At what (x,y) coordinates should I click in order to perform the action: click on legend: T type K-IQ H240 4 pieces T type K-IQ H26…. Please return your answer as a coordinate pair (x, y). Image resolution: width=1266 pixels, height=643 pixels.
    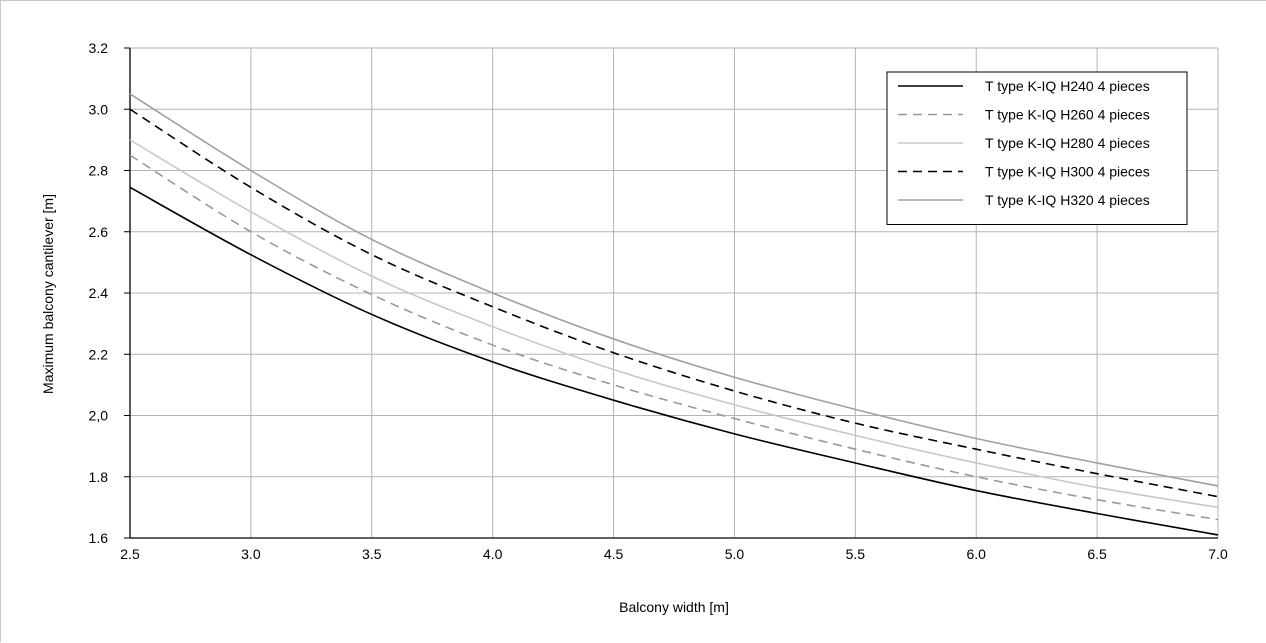
    Looking at the image, I should click on (1037, 148).